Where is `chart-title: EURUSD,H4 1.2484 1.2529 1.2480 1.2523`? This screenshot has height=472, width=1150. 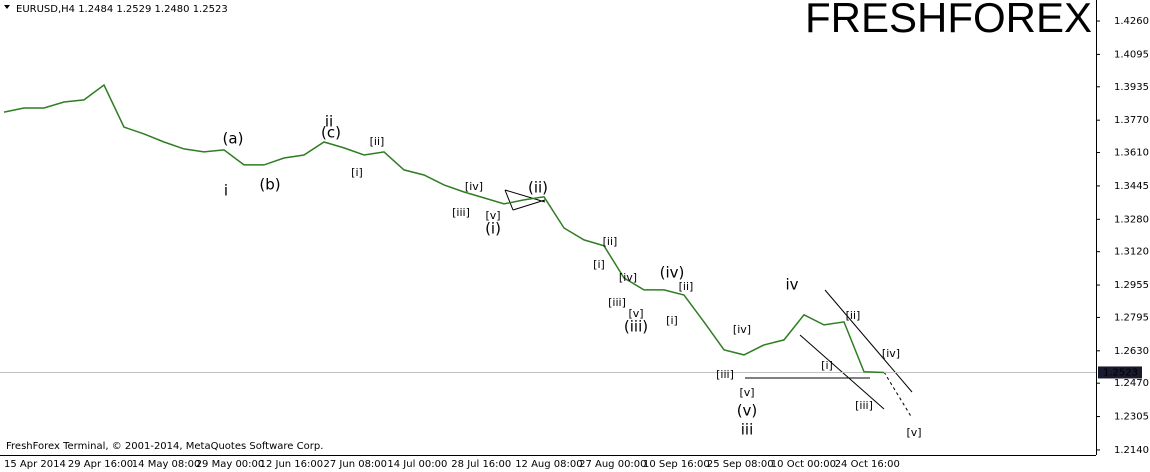
chart-title: EURUSD,H4 1.2484 1.2529 1.2480 1.2523 is located at coordinates (122, 9).